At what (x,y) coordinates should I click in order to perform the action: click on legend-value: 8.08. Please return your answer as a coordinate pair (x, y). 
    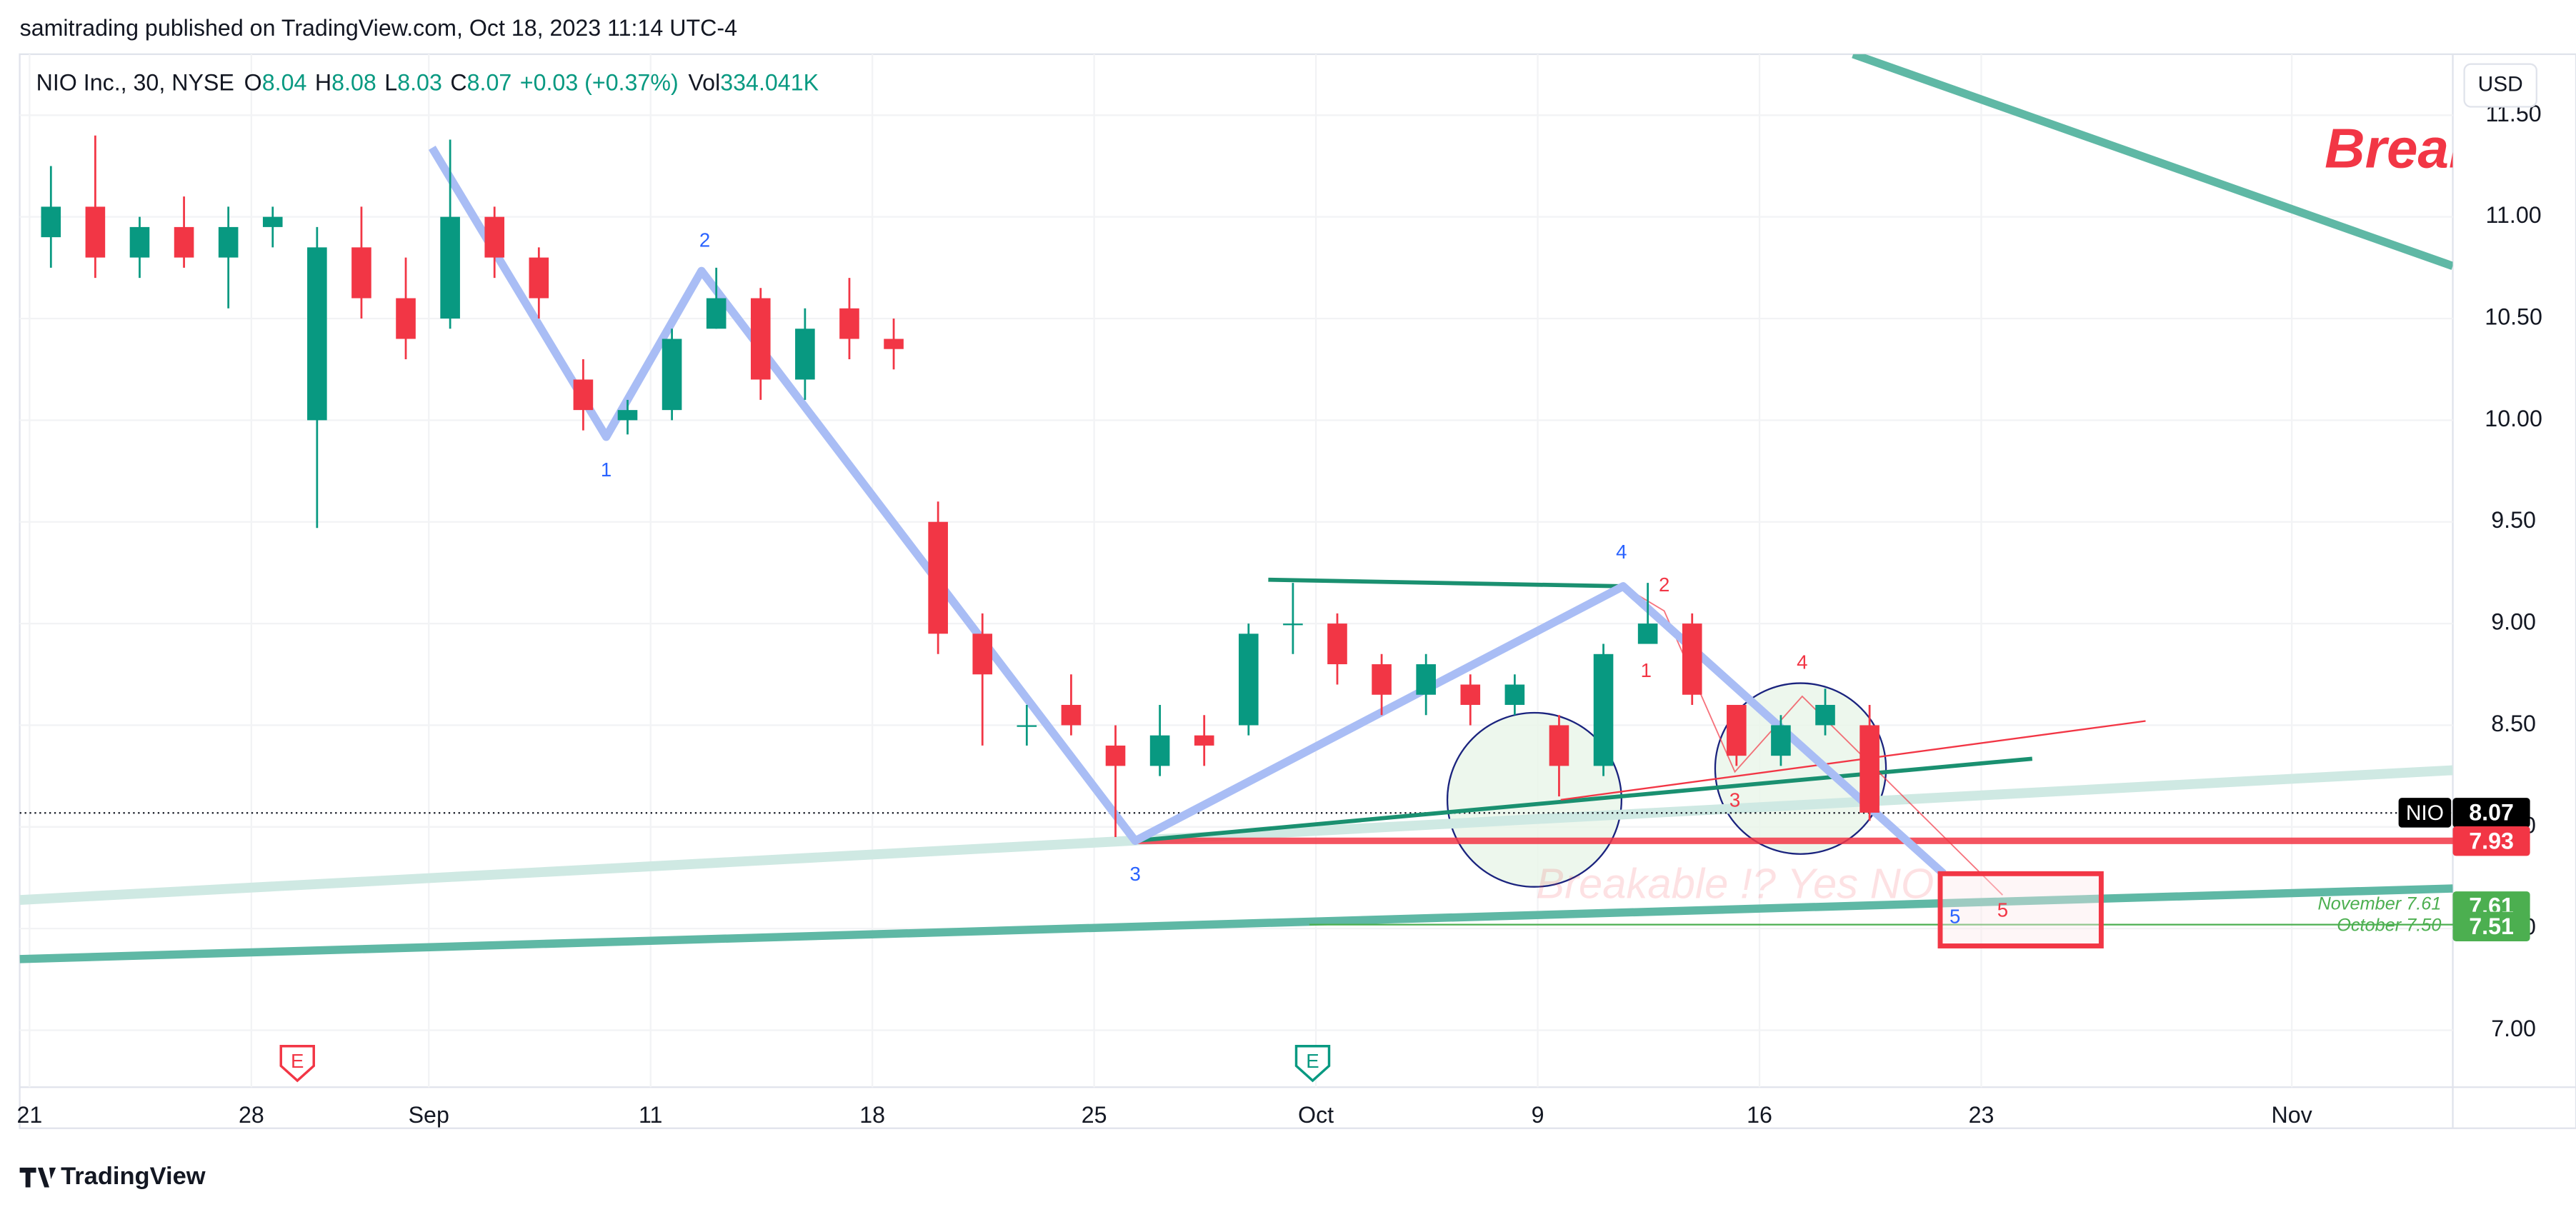
    Looking at the image, I should click on (353, 82).